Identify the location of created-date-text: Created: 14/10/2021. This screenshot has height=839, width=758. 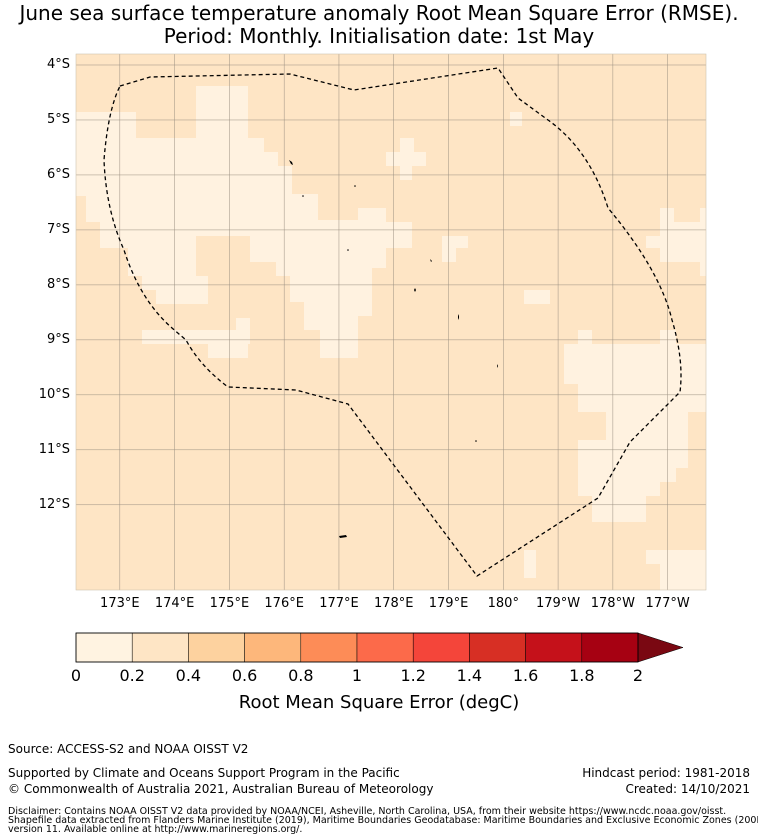
(687, 789).